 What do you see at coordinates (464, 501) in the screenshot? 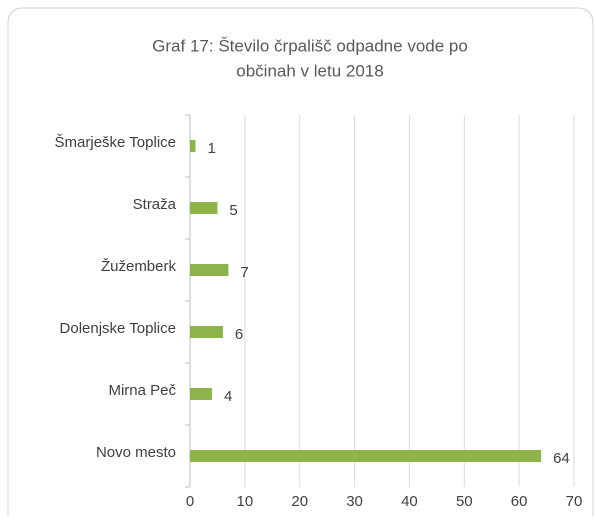
I see `x-tick-label: 50` at bounding box center [464, 501].